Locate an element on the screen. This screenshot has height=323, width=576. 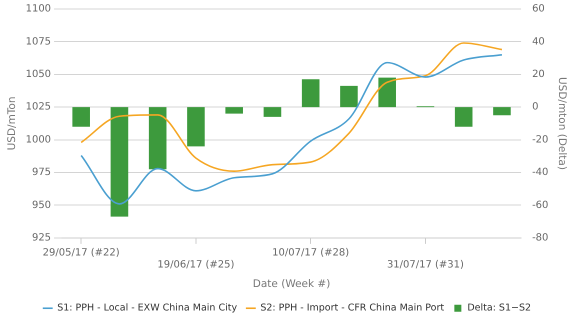
y2-tick-label: 20 is located at coordinates (538, 74).